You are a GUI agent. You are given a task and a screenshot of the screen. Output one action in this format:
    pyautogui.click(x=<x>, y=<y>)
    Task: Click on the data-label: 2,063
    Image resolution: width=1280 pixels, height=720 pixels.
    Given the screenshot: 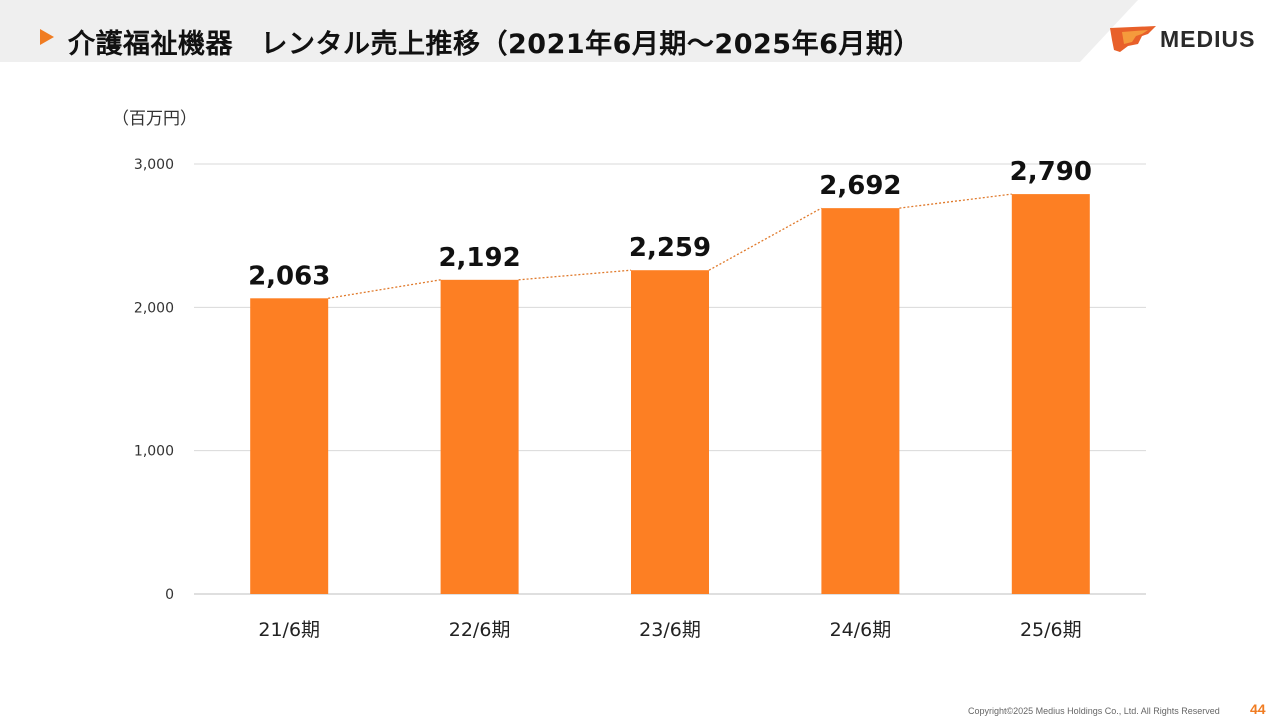 What is the action you would take?
    pyautogui.click(x=289, y=276)
    